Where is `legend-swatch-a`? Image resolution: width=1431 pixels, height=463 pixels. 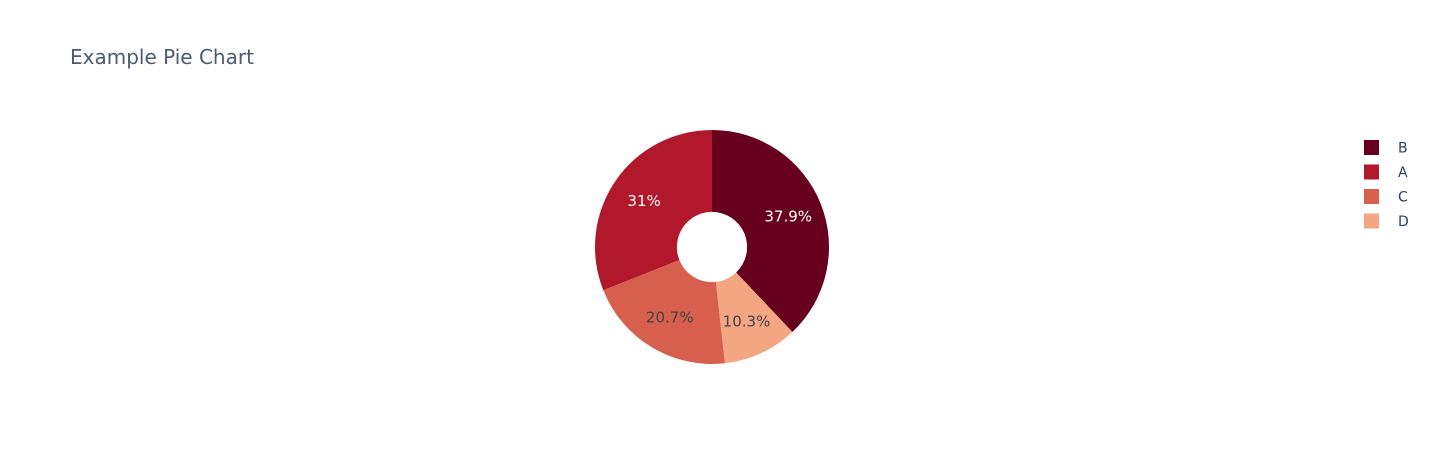
legend-swatch-a is located at coordinates (1371, 172).